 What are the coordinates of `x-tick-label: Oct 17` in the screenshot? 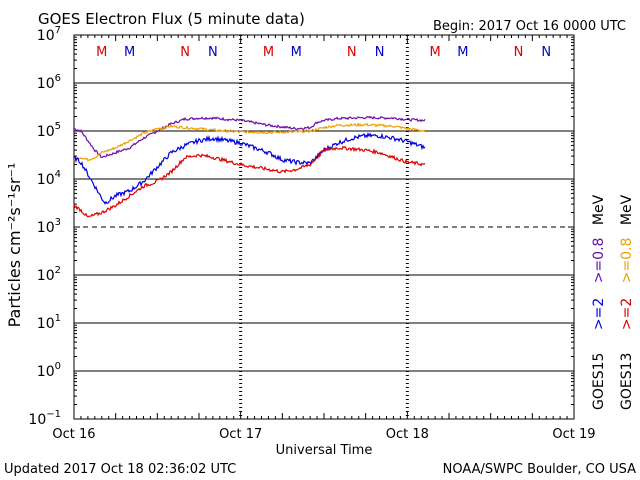 It's located at (240, 434).